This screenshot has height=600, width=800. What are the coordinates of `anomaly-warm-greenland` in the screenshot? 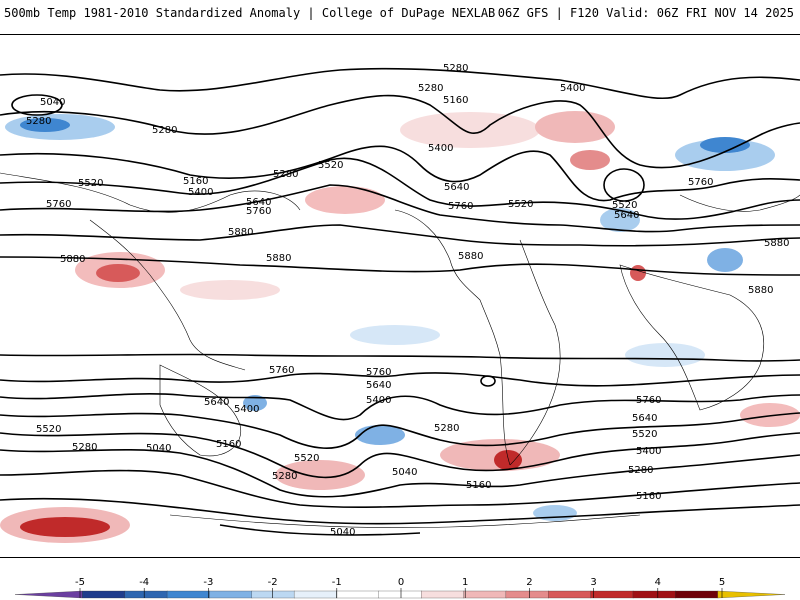 It's located at (575, 127).